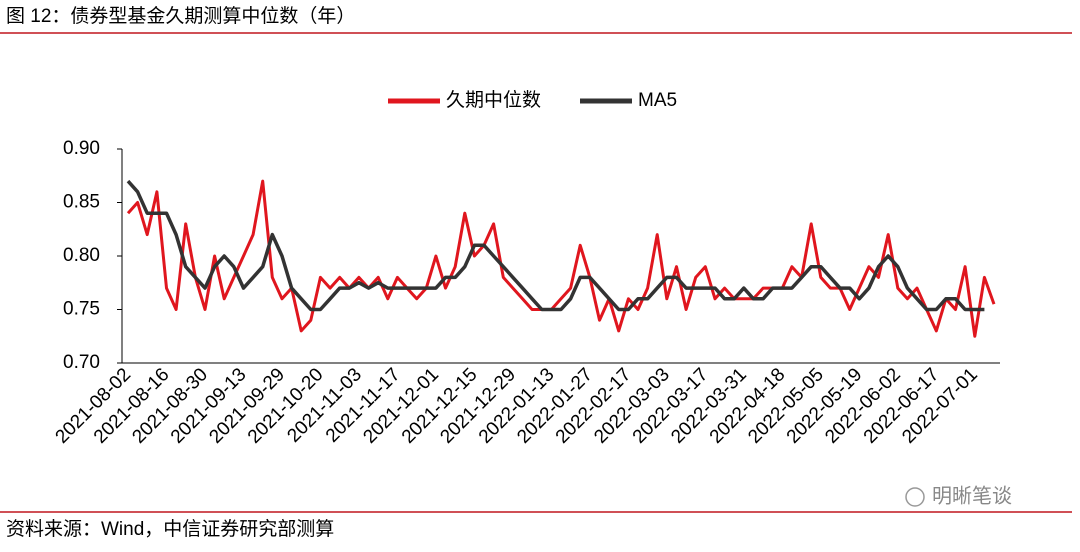  I want to click on figure-title: 图 12：债券型基金久期测算中位数（年）, so click(180, 16).